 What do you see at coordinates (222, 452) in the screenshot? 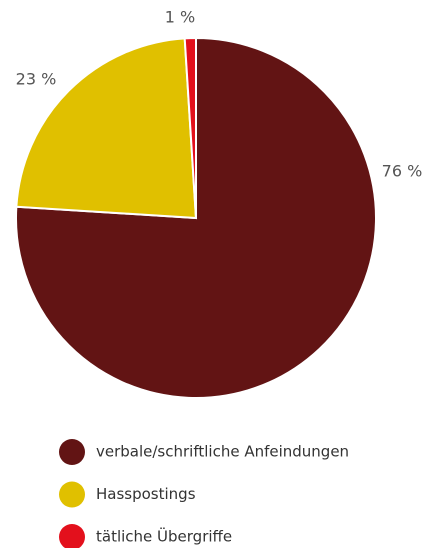
I see `legend-label: verbale/schriftliche Anfeindungen` at bounding box center [222, 452].